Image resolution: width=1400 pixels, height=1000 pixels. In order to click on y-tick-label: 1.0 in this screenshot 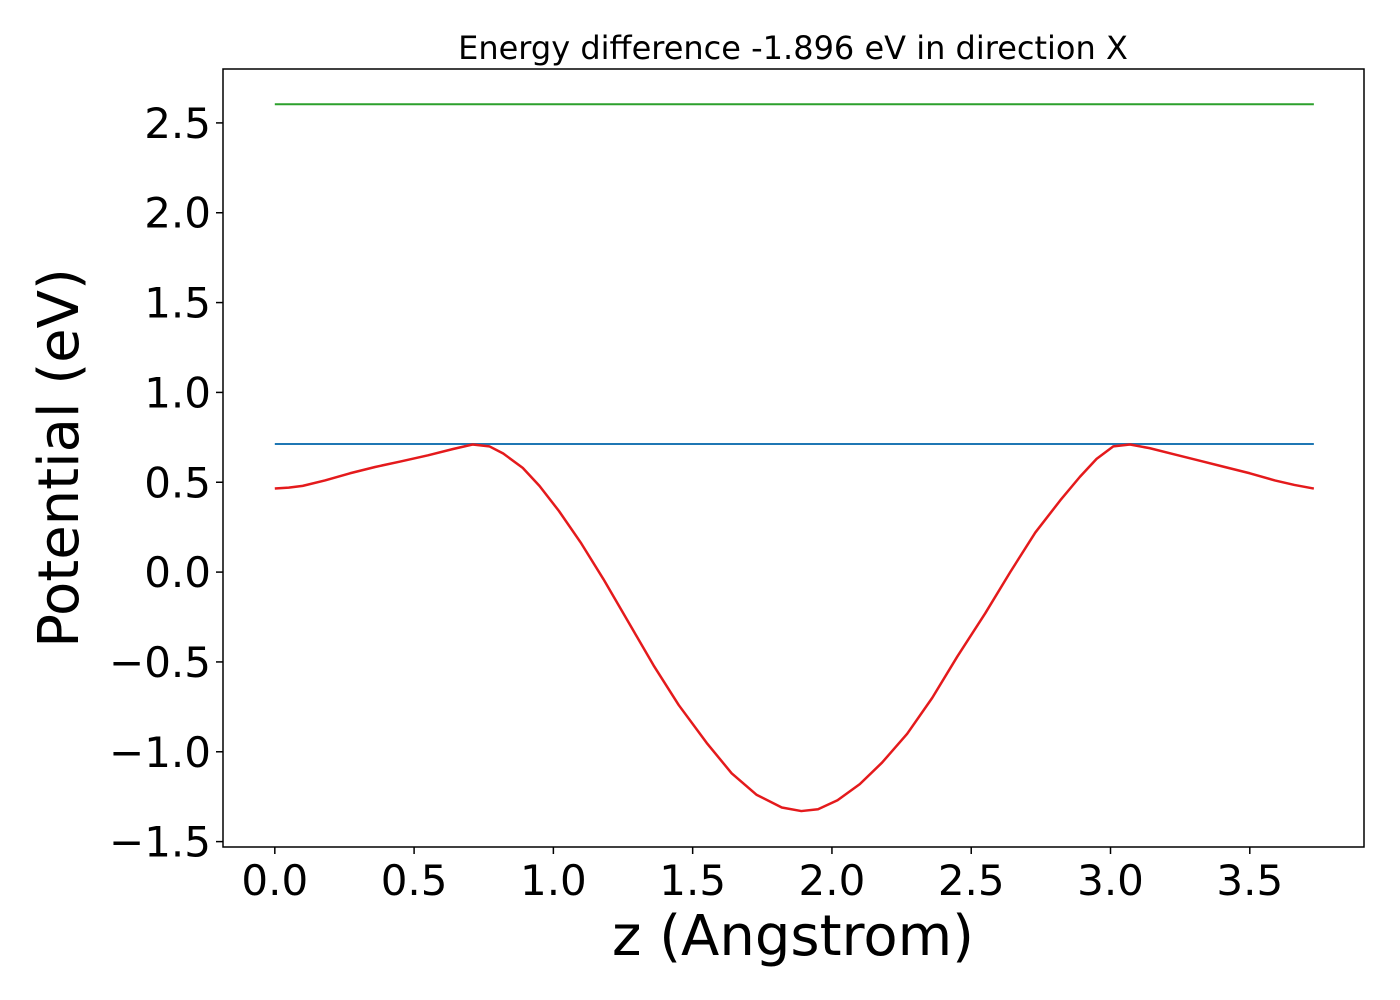, I will do `click(177, 392)`.